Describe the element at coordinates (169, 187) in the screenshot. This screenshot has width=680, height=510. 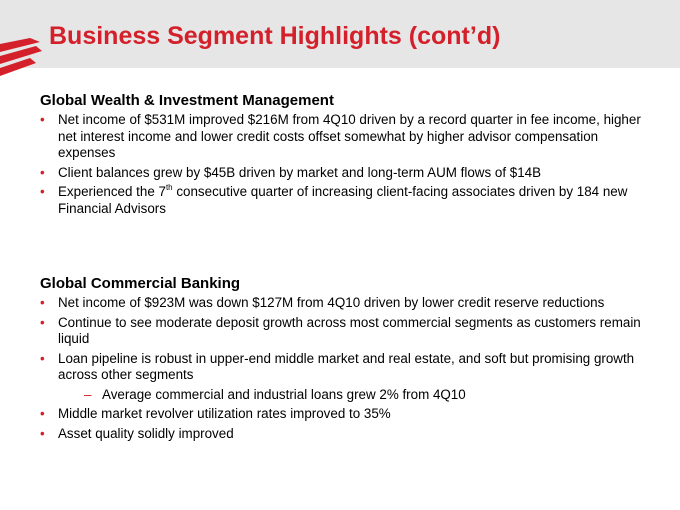
I see `superscript: th` at that location.